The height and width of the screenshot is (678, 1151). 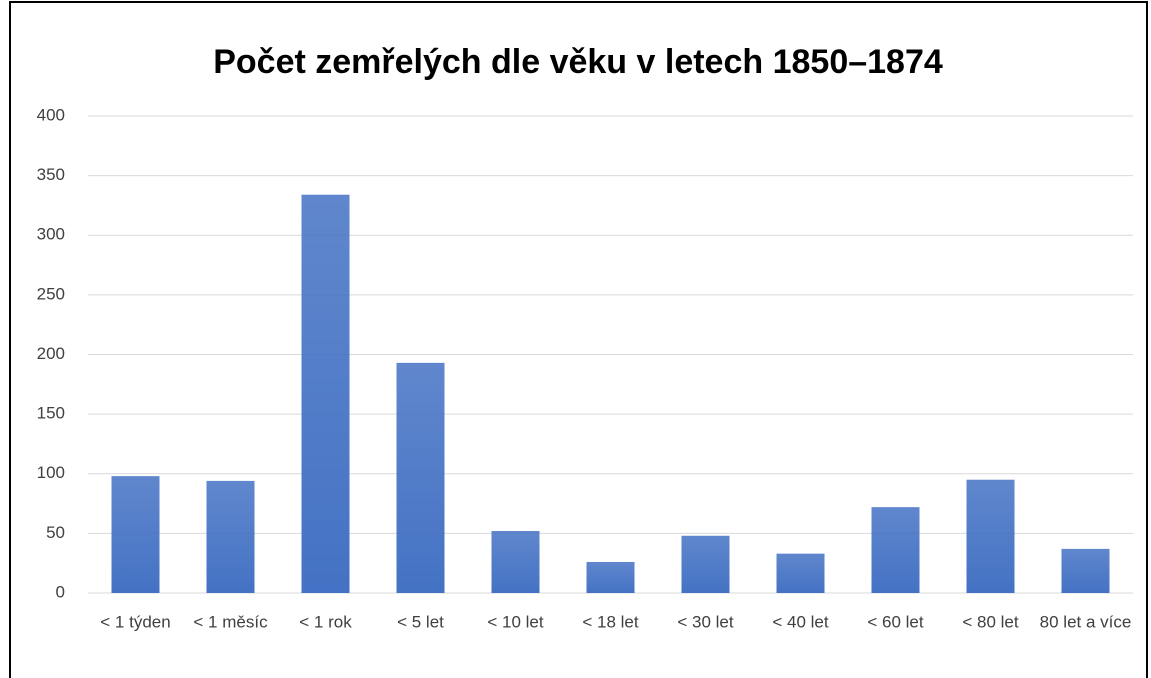 What do you see at coordinates (990, 621) in the screenshot?
I see `x-tick-label: < 80 let` at bounding box center [990, 621].